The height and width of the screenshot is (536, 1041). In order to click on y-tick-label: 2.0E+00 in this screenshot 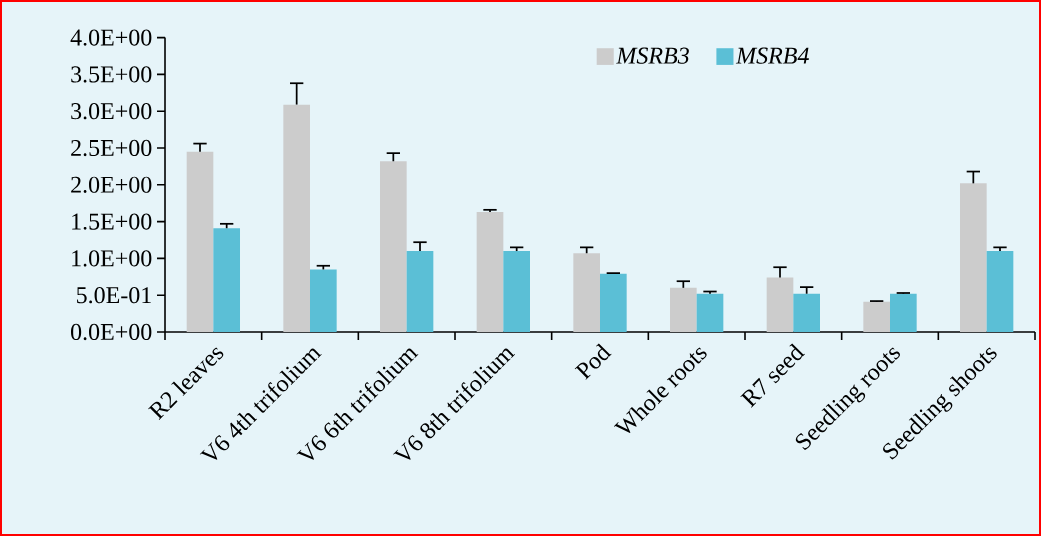, I will do `click(111, 184)`.